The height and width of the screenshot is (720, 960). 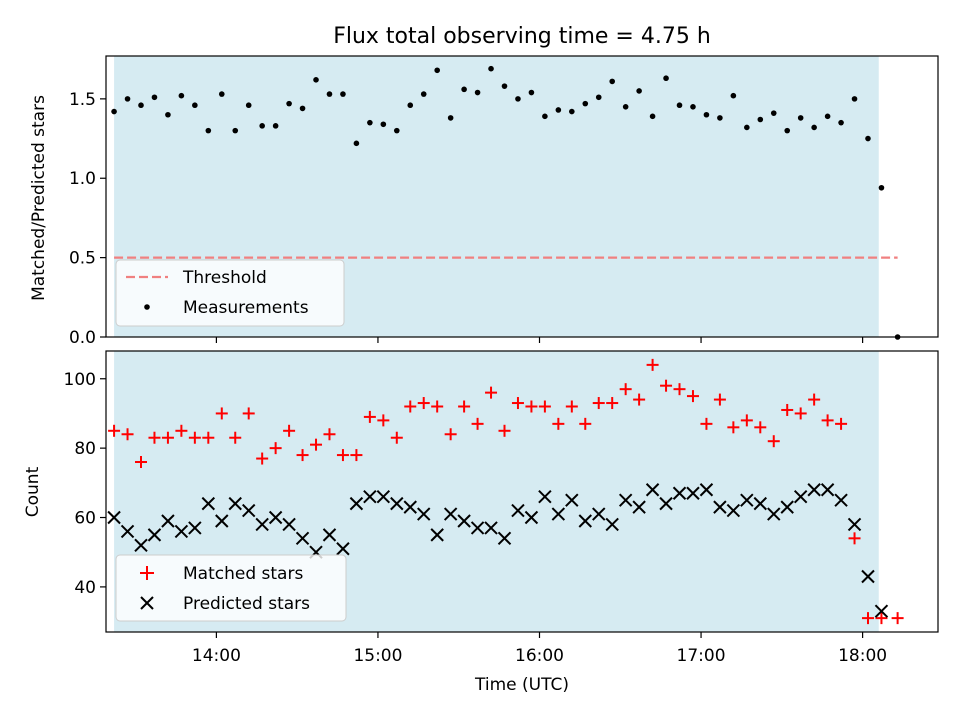 I want to click on count-legend: Matched stars Predicted stars, so click(x=231, y=588).